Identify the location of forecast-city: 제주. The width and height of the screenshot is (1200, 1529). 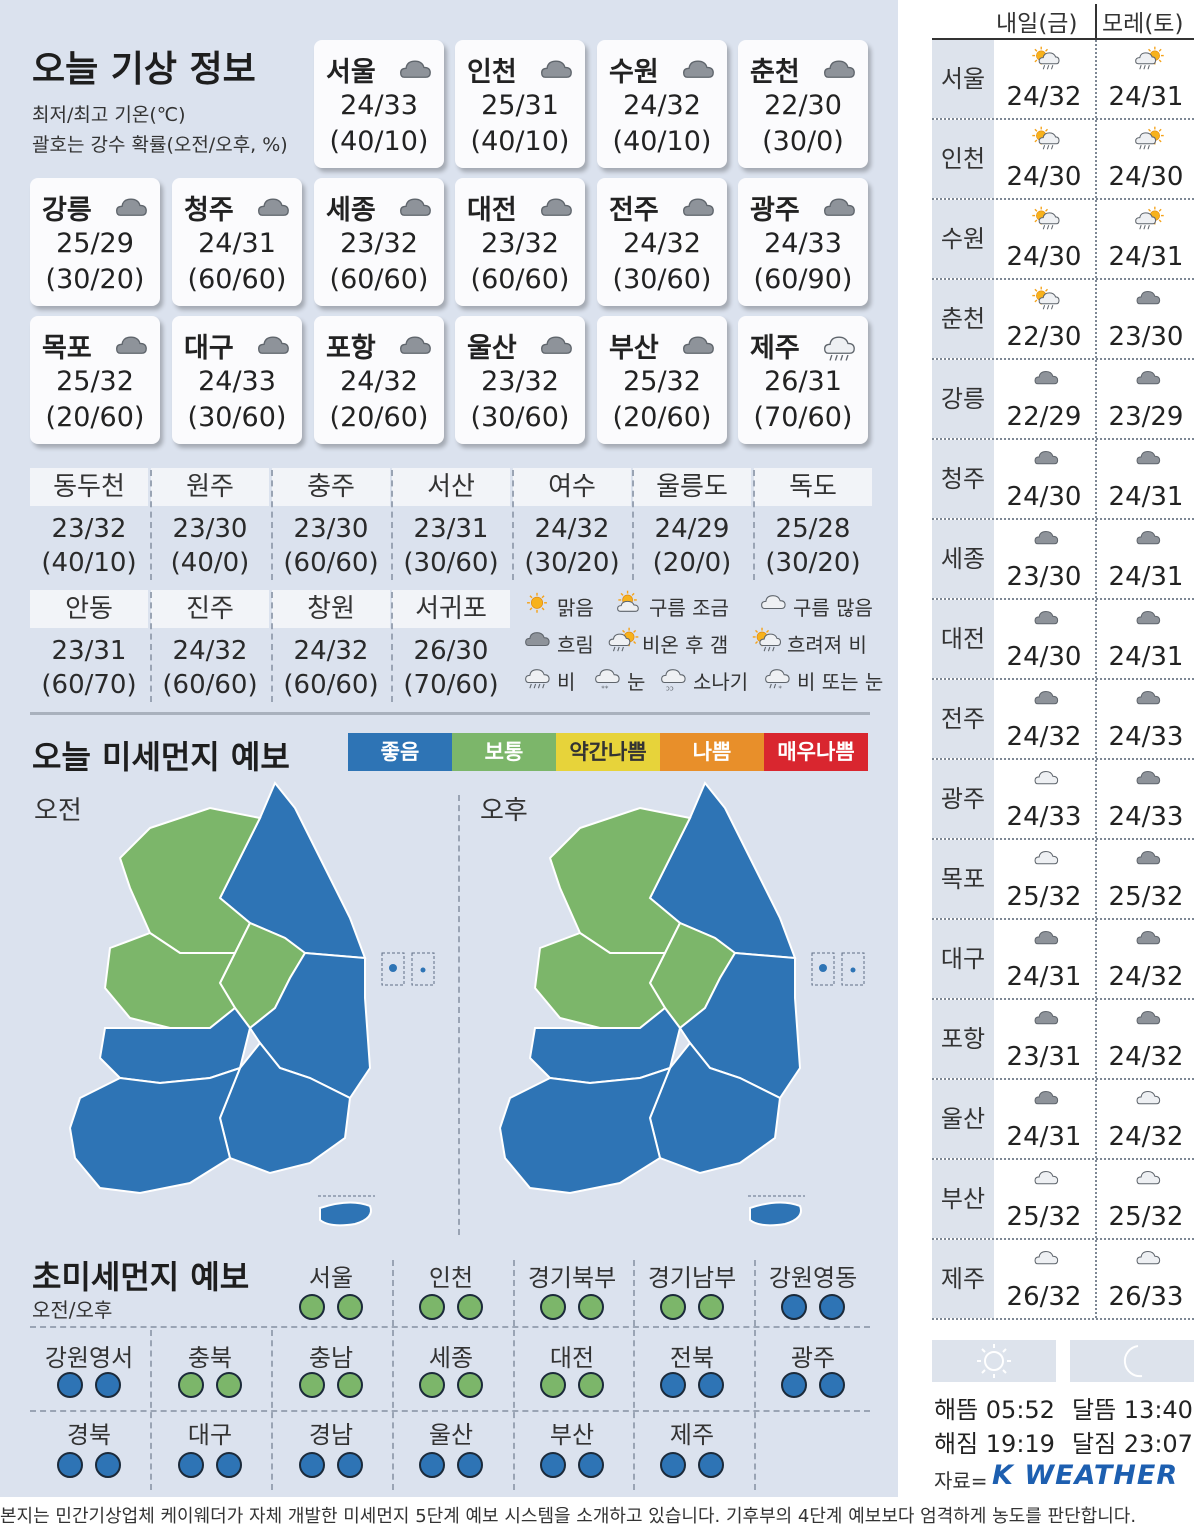
(963, 1279).